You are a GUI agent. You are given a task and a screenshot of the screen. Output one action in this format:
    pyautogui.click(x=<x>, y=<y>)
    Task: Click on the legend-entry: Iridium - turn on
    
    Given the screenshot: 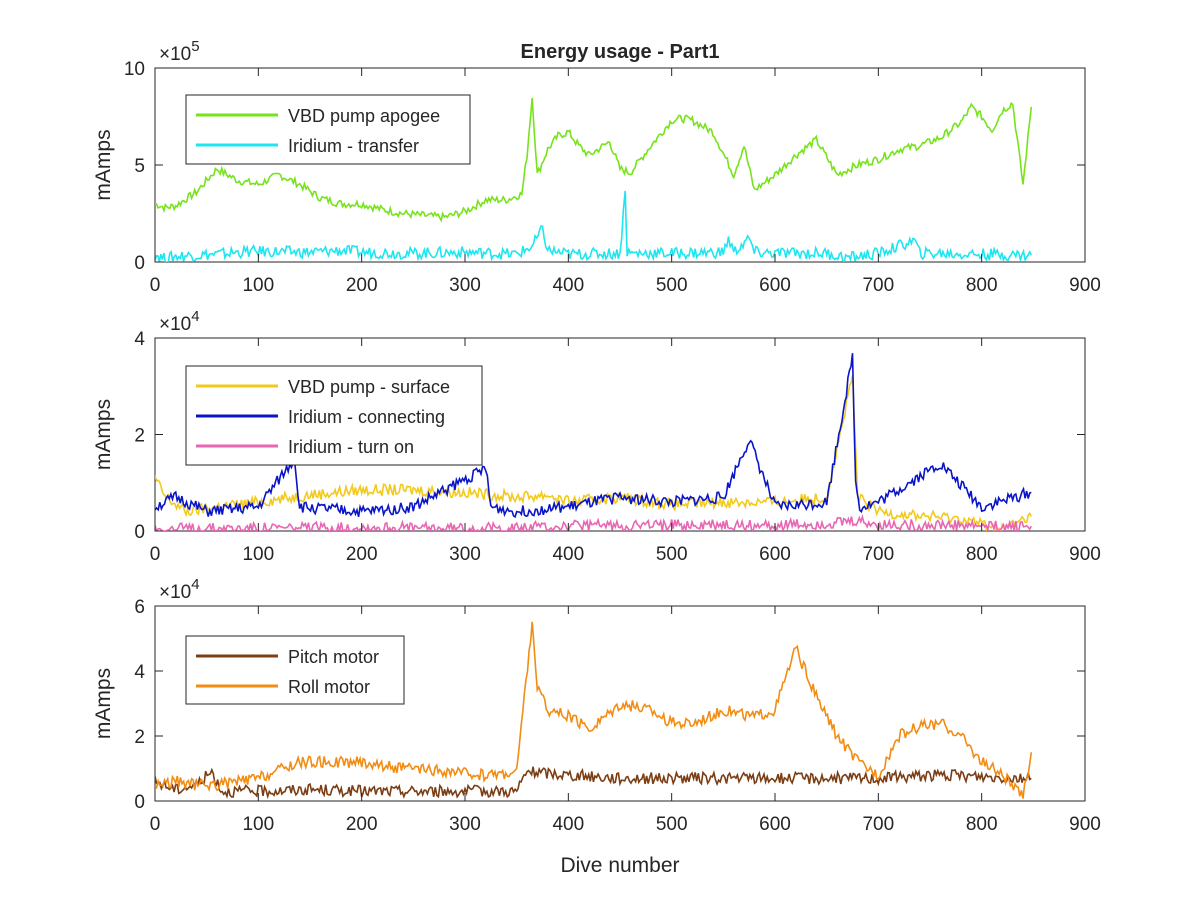 What is the action you would take?
    pyautogui.click(x=351, y=447)
    